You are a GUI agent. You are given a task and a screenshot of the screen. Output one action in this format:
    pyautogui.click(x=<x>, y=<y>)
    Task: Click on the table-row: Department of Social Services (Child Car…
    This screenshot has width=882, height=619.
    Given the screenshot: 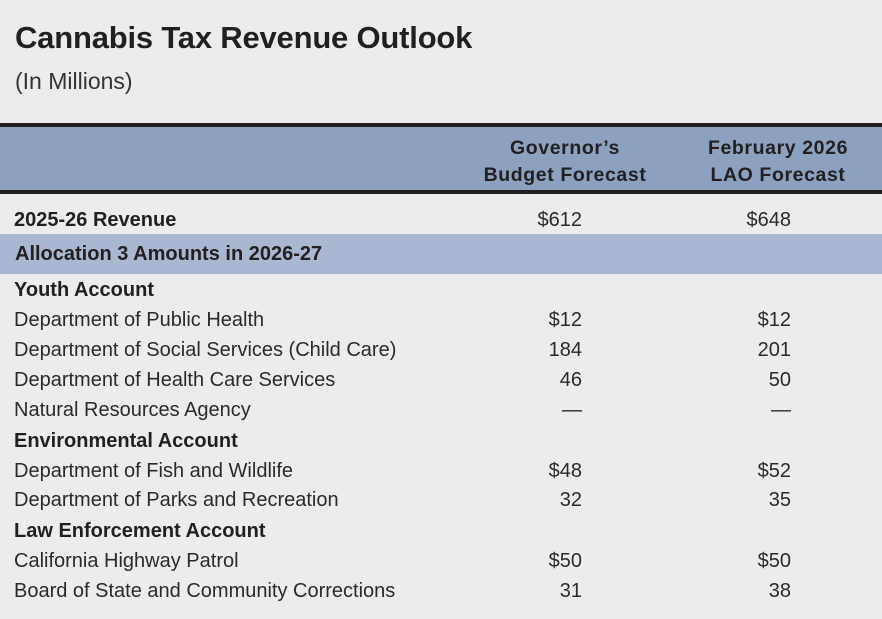 What is the action you would take?
    pyautogui.click(x=441, y=350)
    